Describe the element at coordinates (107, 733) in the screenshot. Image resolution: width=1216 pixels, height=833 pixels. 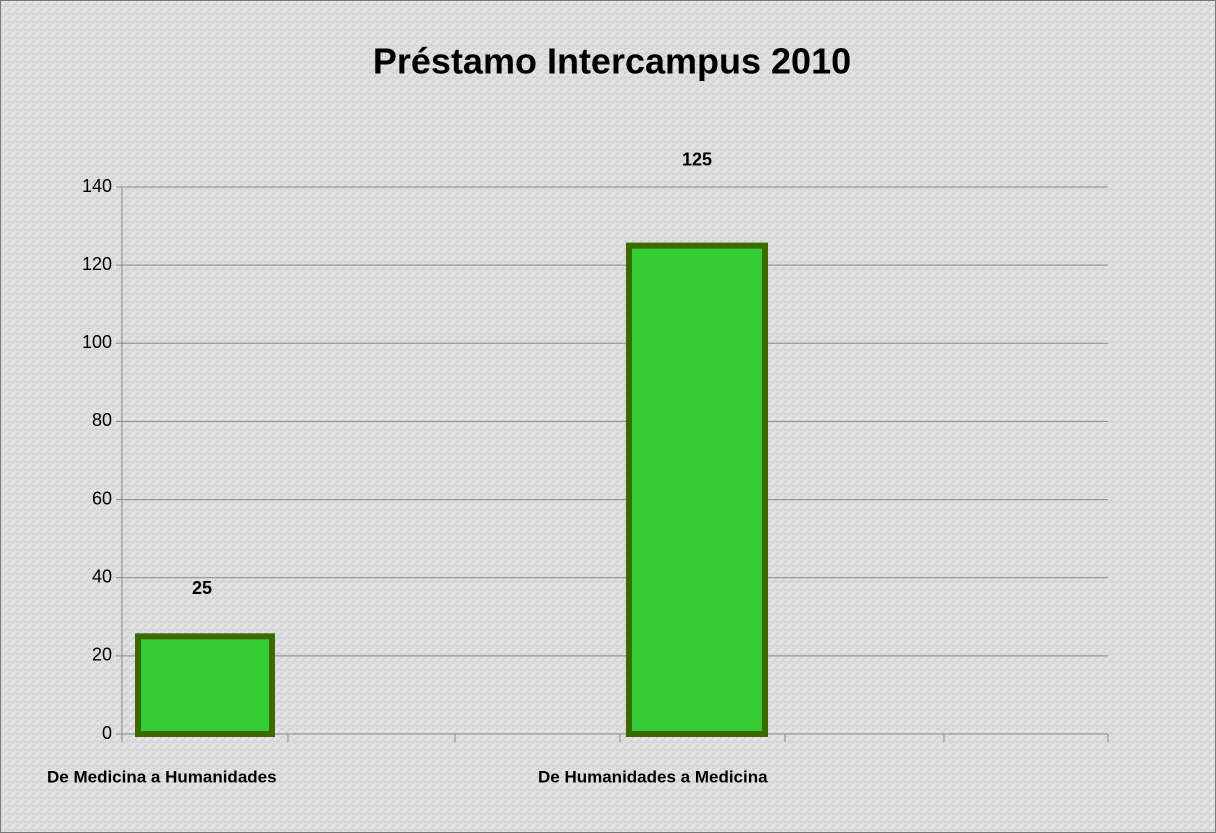
I see `y-tick-label: 0` at that location.